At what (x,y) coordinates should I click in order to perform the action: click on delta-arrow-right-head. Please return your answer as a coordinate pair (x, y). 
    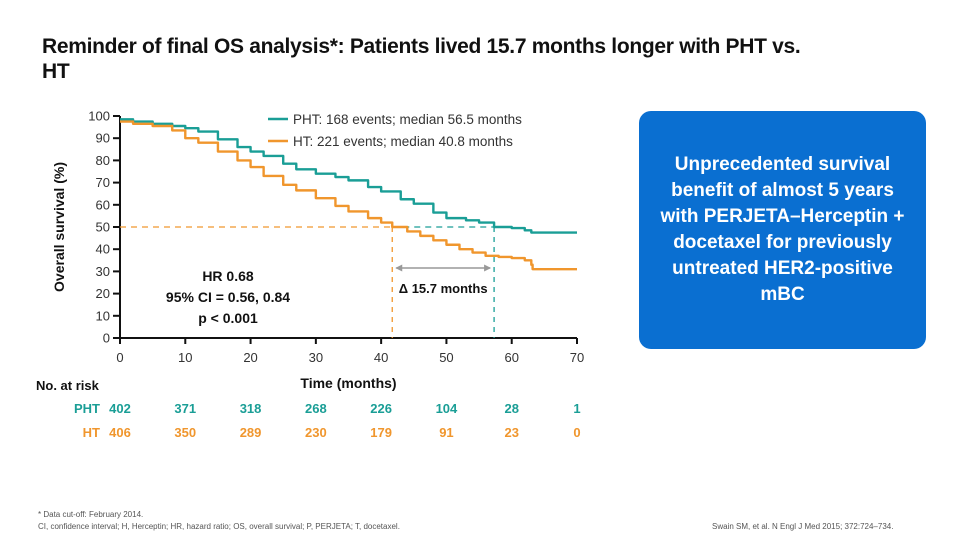
    Looking at the image, I should click on (488, 268).